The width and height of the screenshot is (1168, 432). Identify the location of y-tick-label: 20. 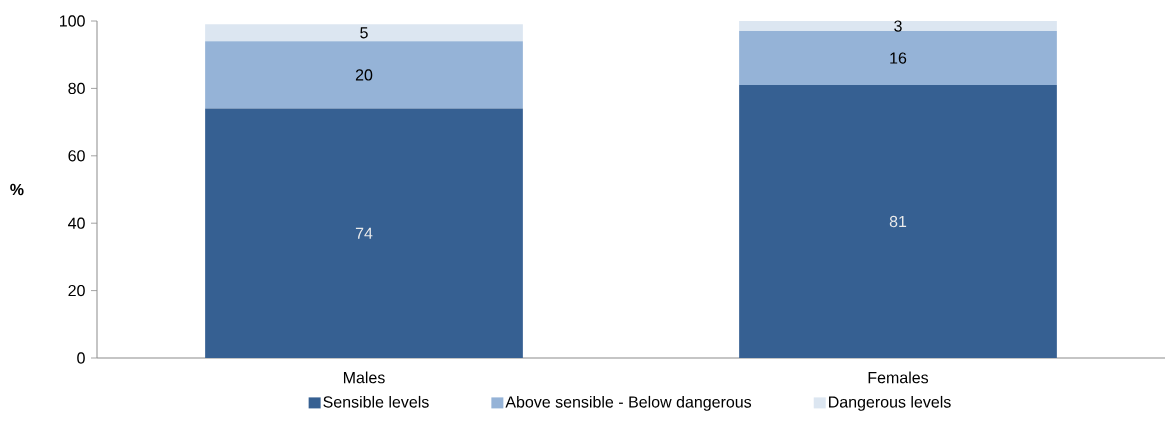
(76, 290).